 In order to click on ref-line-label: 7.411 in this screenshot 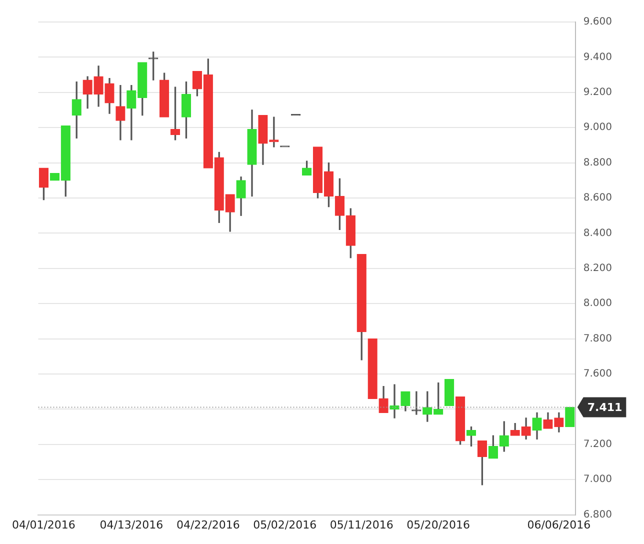, I will do `click(604, 407)`.